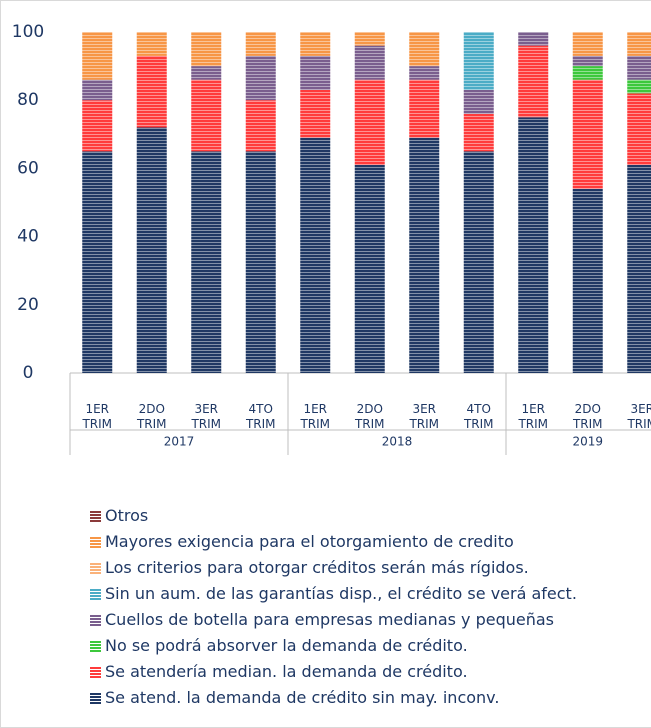  I want to click on y-tick-label: 60, so click(28, 168).